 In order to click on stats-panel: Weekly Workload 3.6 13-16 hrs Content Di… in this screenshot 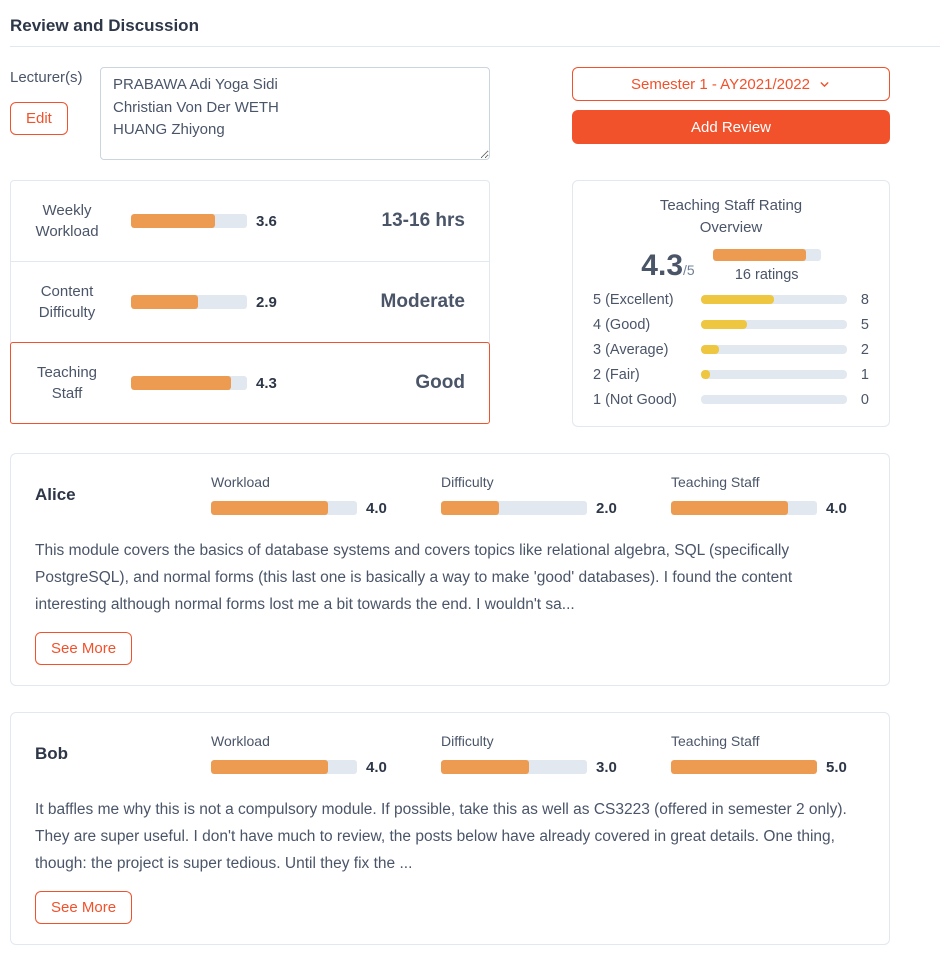, I will do `click(250, 302)`.